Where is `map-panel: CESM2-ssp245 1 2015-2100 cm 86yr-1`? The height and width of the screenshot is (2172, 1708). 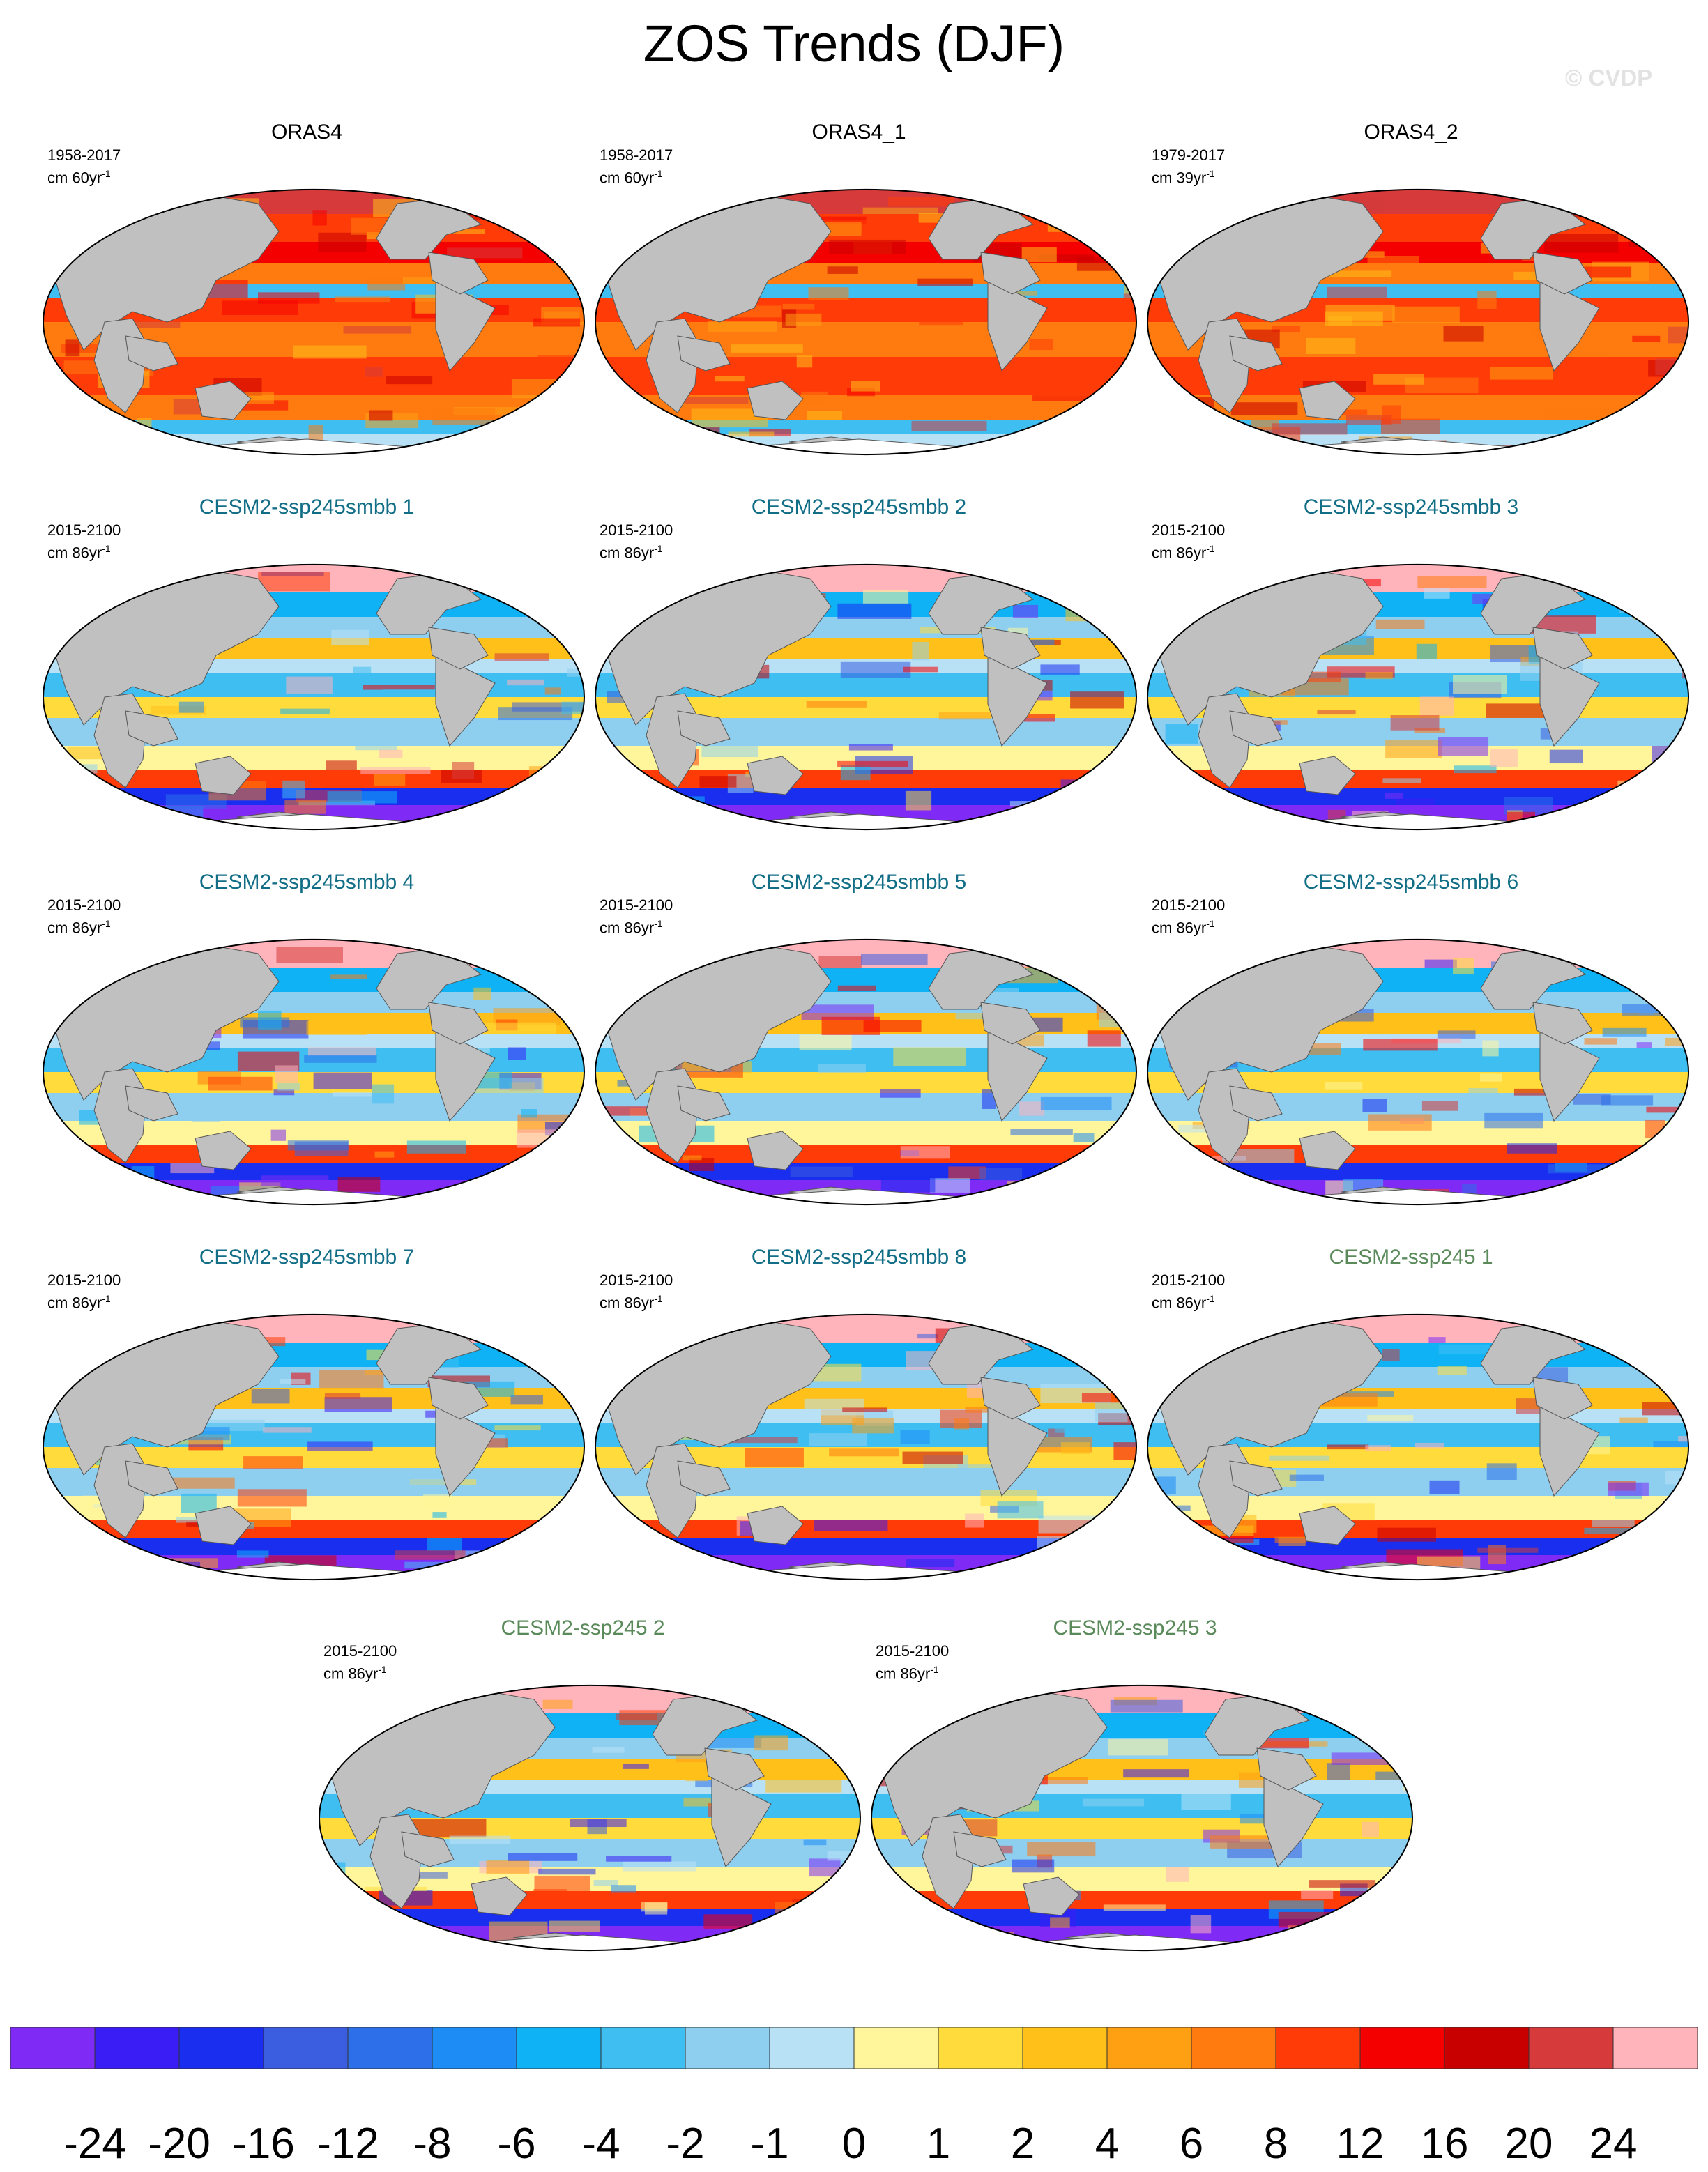
map-panel: CESM2-ssp245 1 2015-2100 cm 86yr-1 is located at coordinates (1411, 1426).